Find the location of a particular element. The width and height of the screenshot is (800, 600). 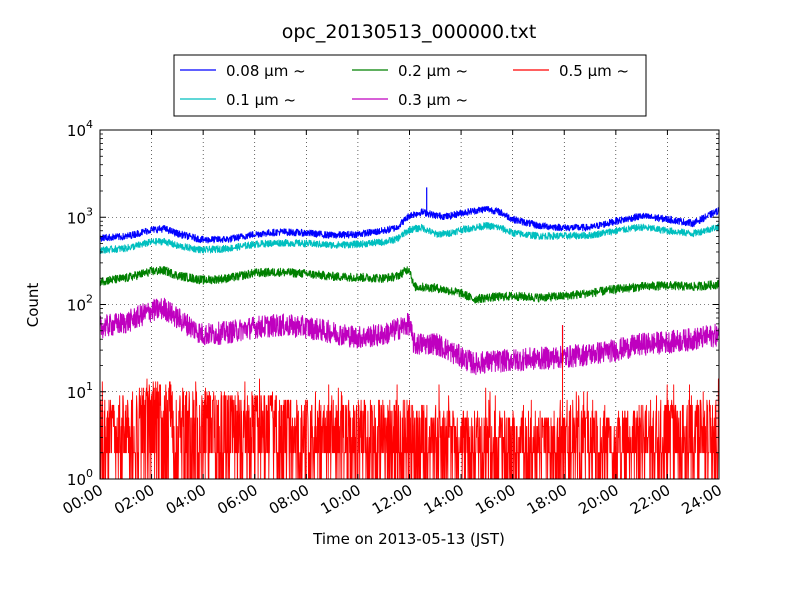

y-axis-label: Count is located at coordinates (33, 305).